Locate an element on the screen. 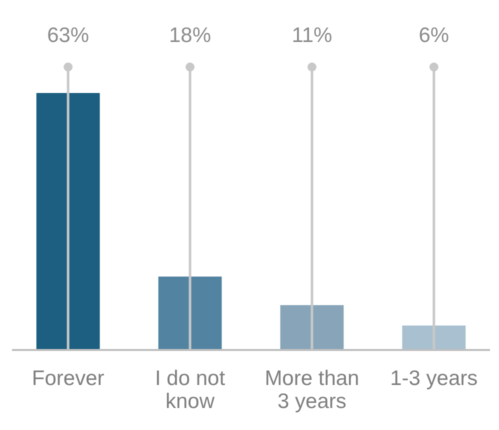  data-label: 63% is located at coordinates (68, 35).